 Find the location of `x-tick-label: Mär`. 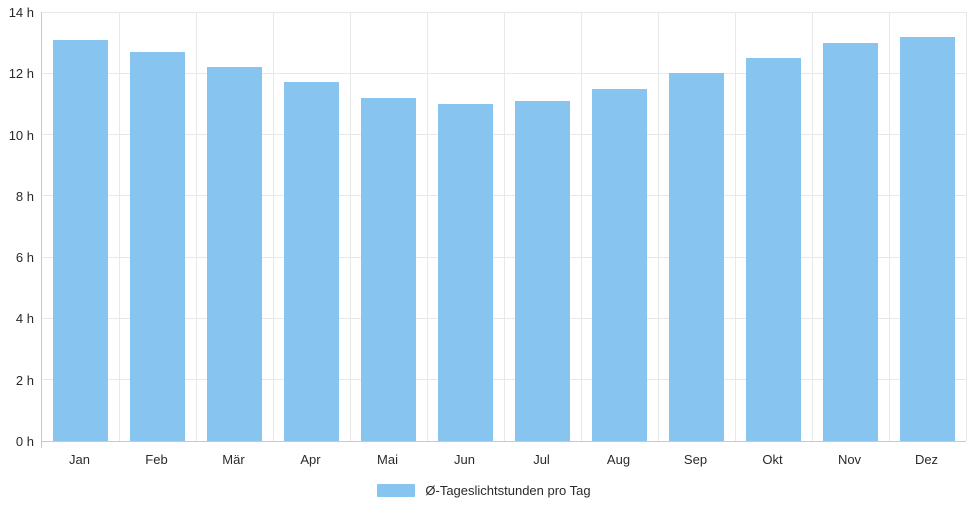

x-tick-label: Mär is located at coordinates (233, 459).